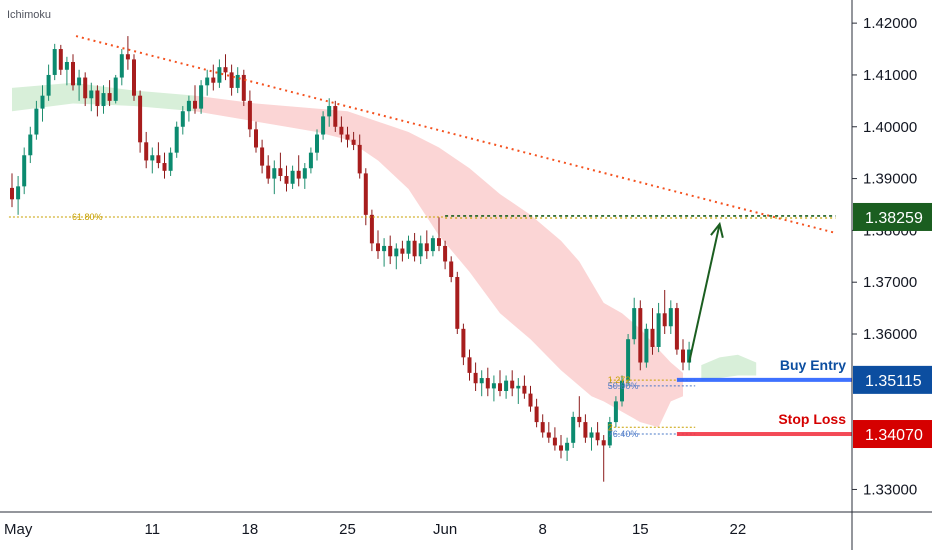 The image size is (932, 550). I want to click on stop-loss-label: Stop Loss, so click(812, 419).